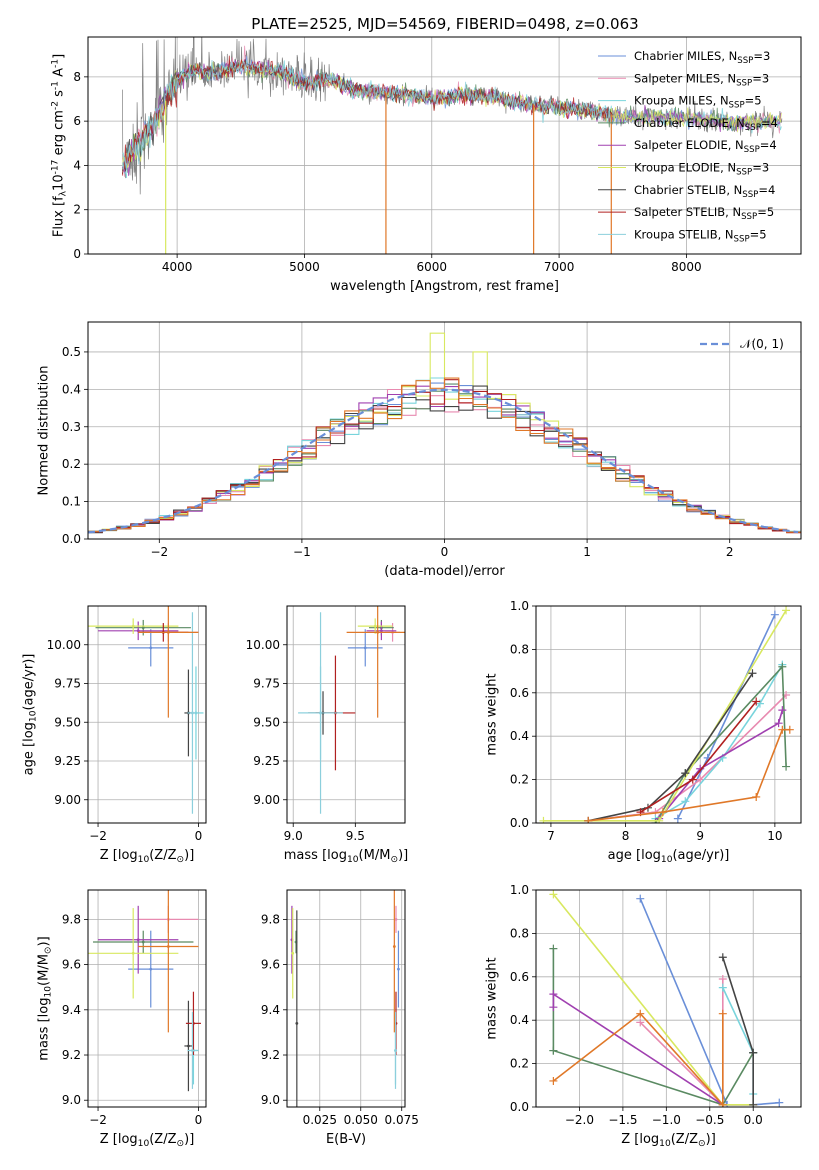 The height and width of the screenshot is (1170, 819). What do you see at coordinates (361, 1120) in the screenshot?
I see `x-tick-label: 0.050` at bounding box center [361, 1120].